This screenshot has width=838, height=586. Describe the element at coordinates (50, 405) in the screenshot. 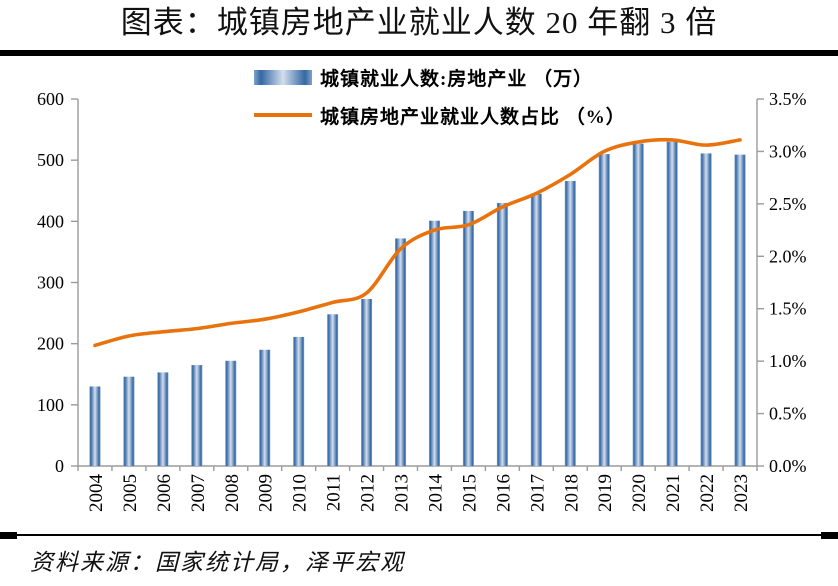

I see `svg-text: 100` at that location.